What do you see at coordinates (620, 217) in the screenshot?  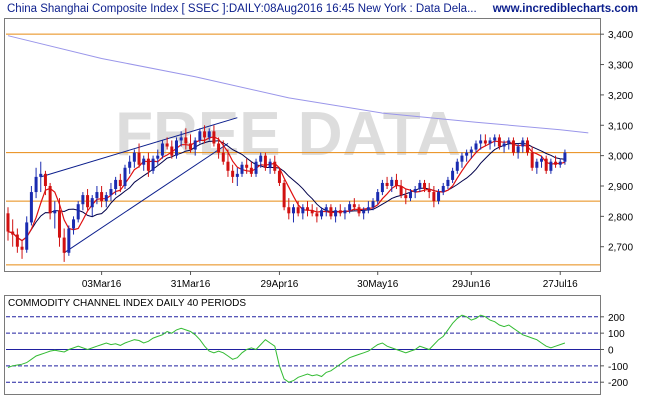 I see `y-tick-label: 2,800` at bounding box center [620, 217].